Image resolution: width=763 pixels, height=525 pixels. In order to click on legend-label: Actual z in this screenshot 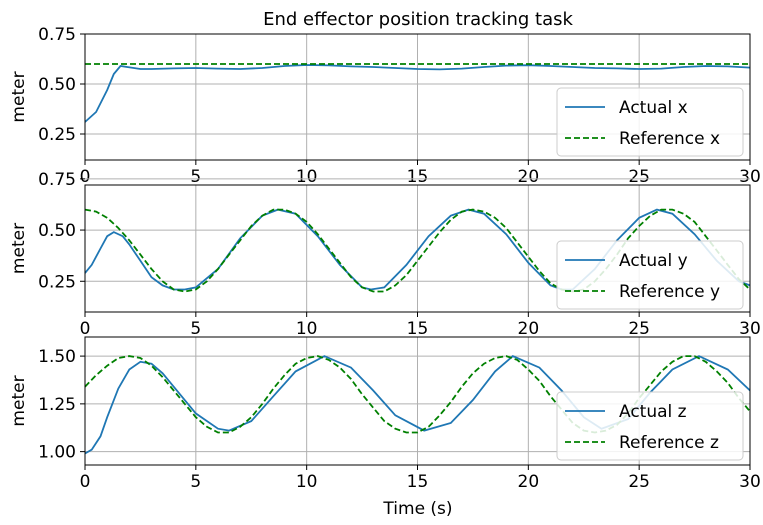, I will do `click(653, 412)`.